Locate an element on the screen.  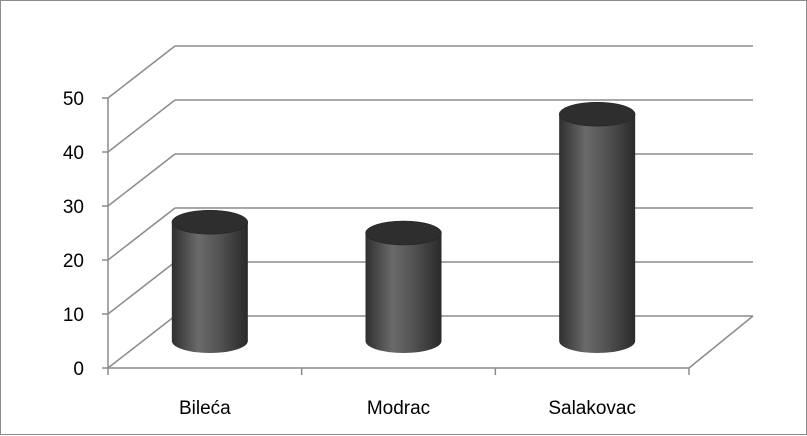
y-tick-label: 20 is located at coordinates (73, 261).